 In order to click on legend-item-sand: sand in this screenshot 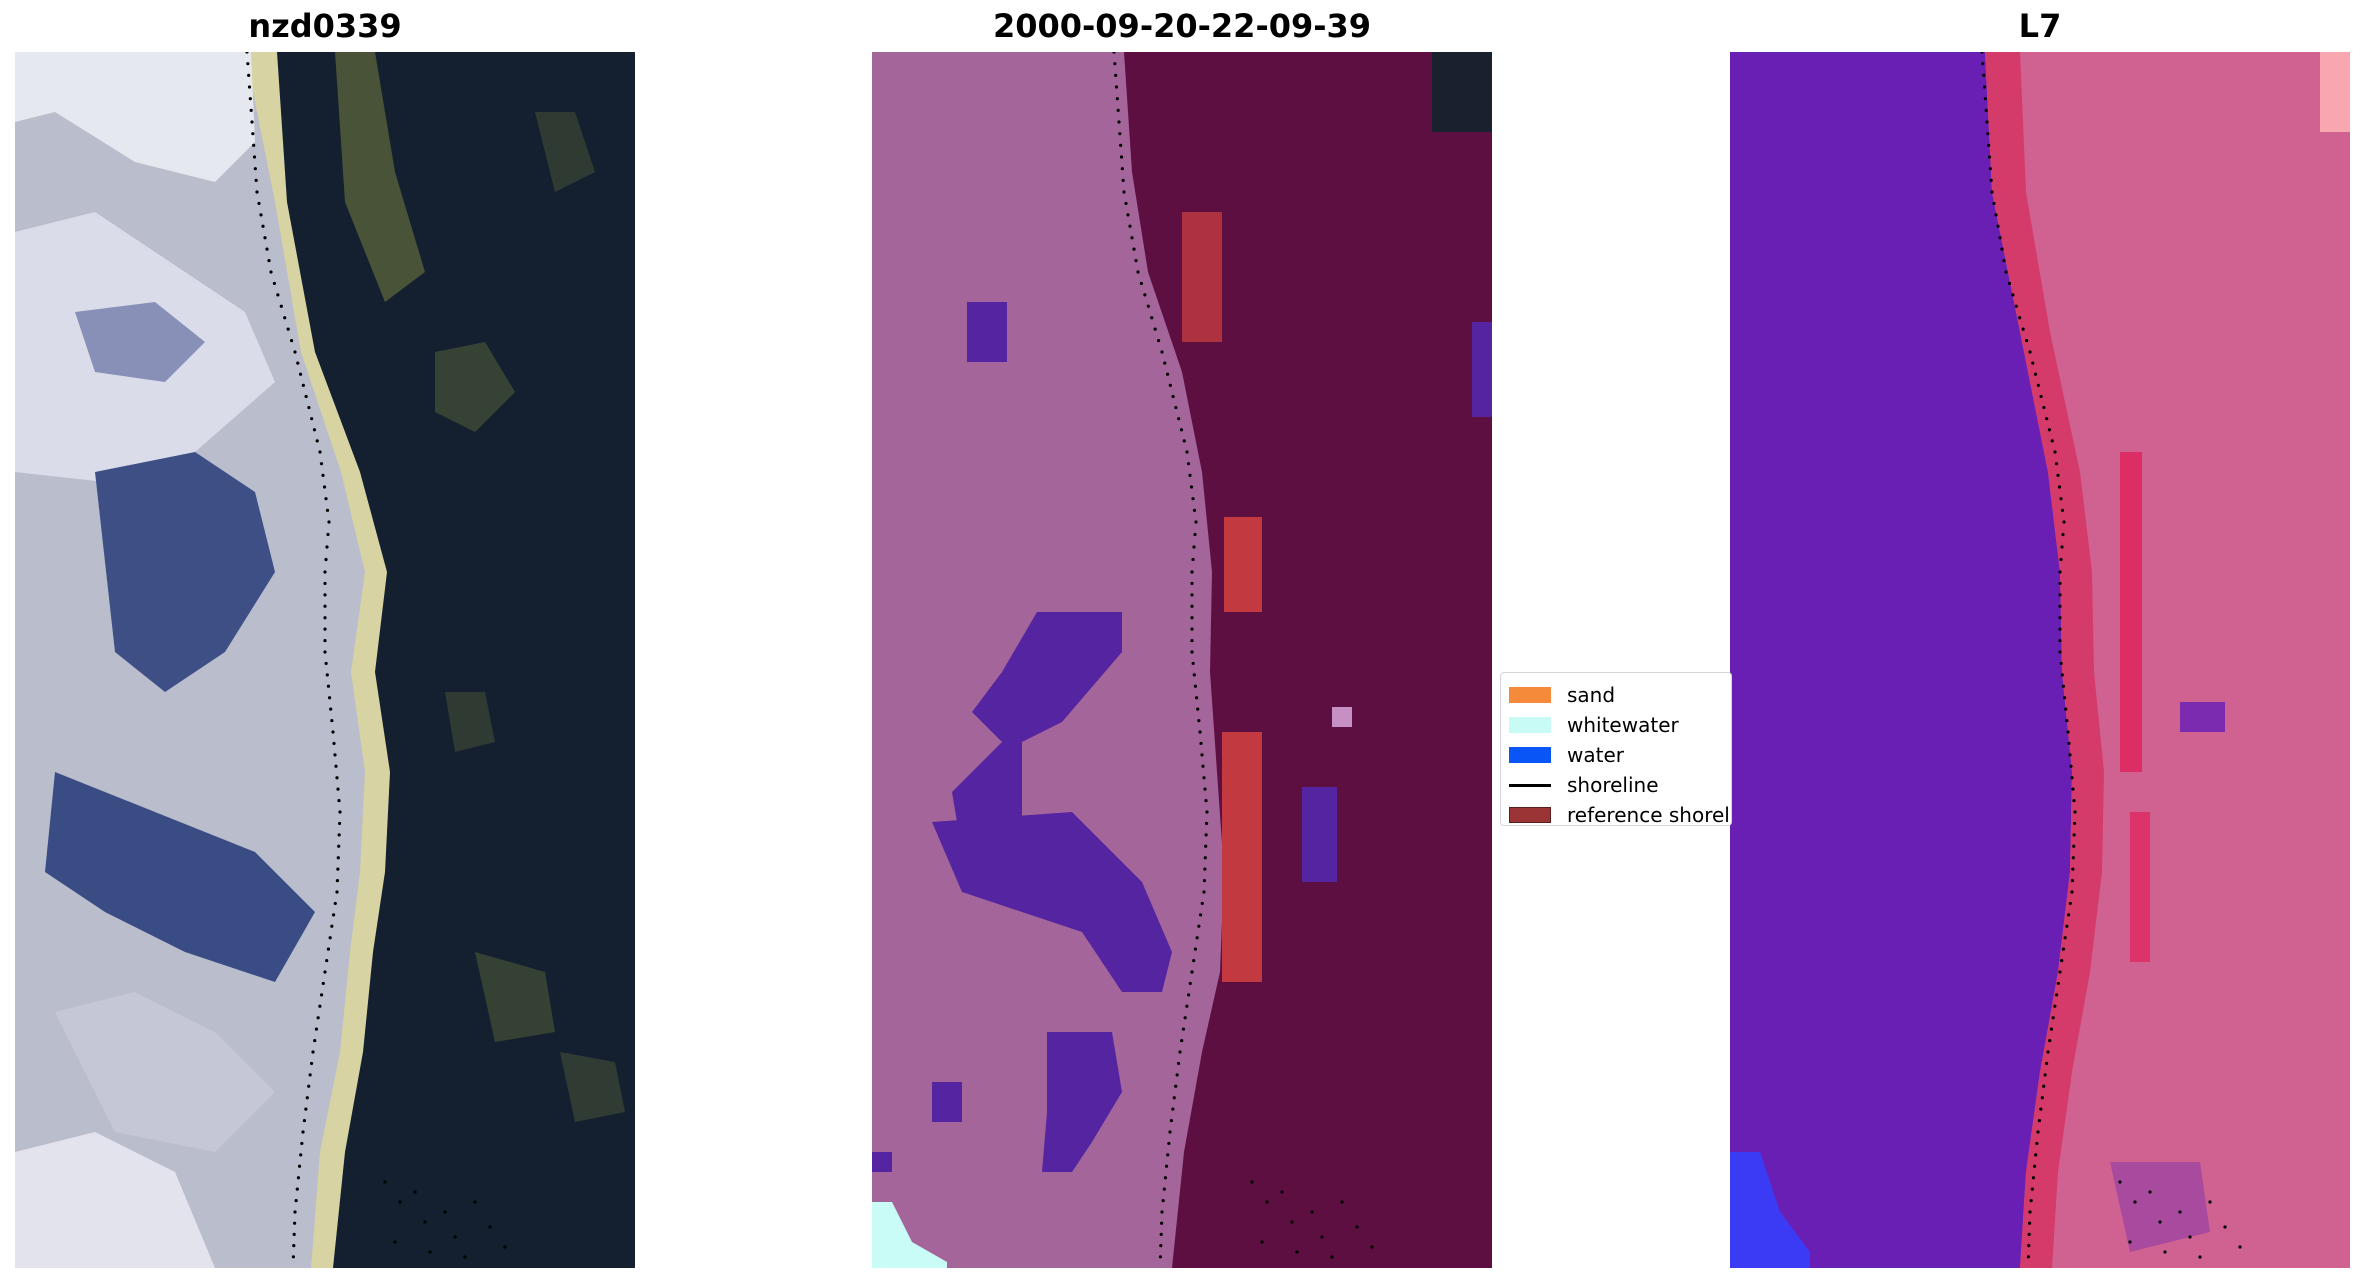, I will do `click(1562, 695)`.